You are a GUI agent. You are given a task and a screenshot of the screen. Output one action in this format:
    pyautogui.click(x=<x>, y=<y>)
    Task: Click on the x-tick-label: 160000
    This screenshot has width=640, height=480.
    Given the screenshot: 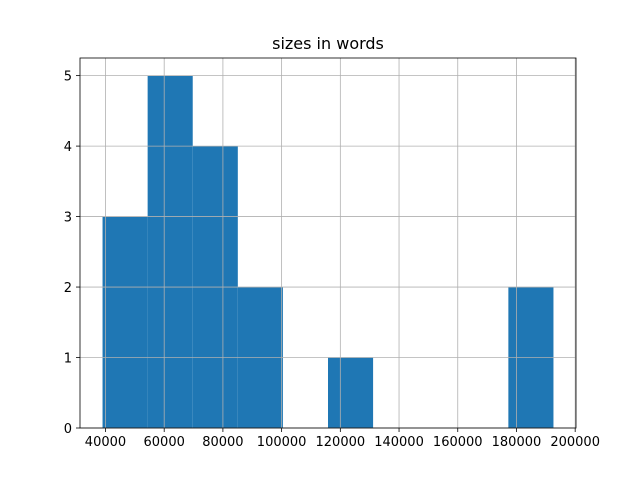 What is the action you would take?
    pyautogui.click(x=458, y=442)
    